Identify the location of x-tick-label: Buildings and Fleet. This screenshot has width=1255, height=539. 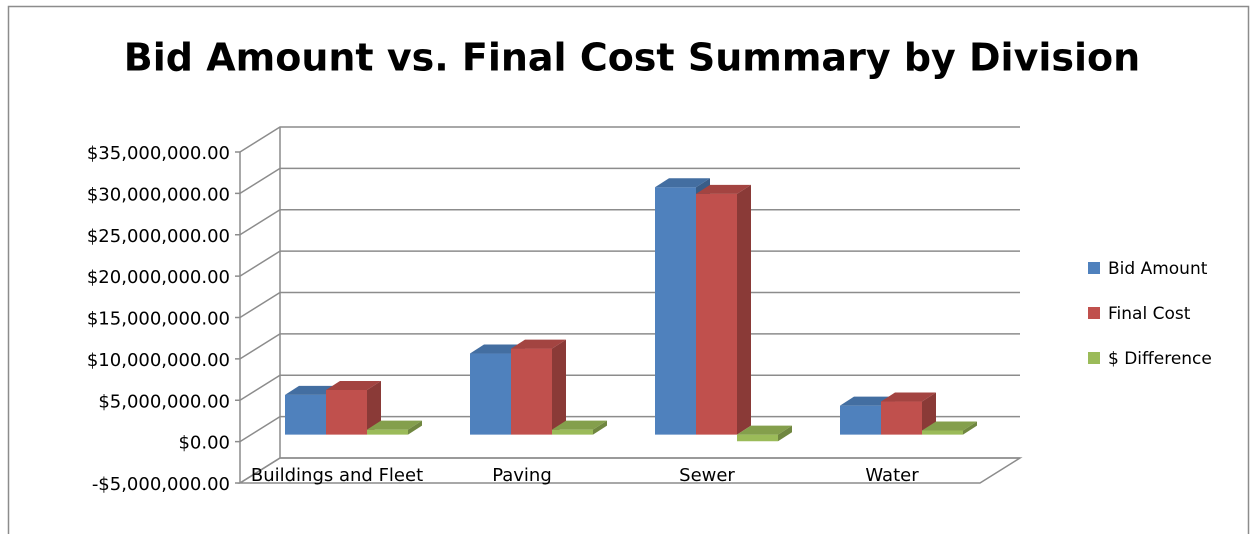
(337, 475).